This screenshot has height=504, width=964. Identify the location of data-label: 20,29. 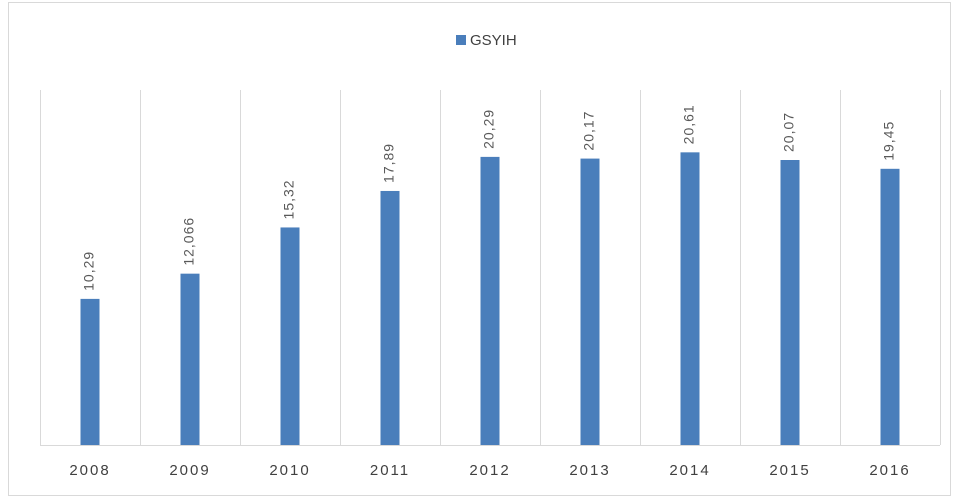
(489, 129).